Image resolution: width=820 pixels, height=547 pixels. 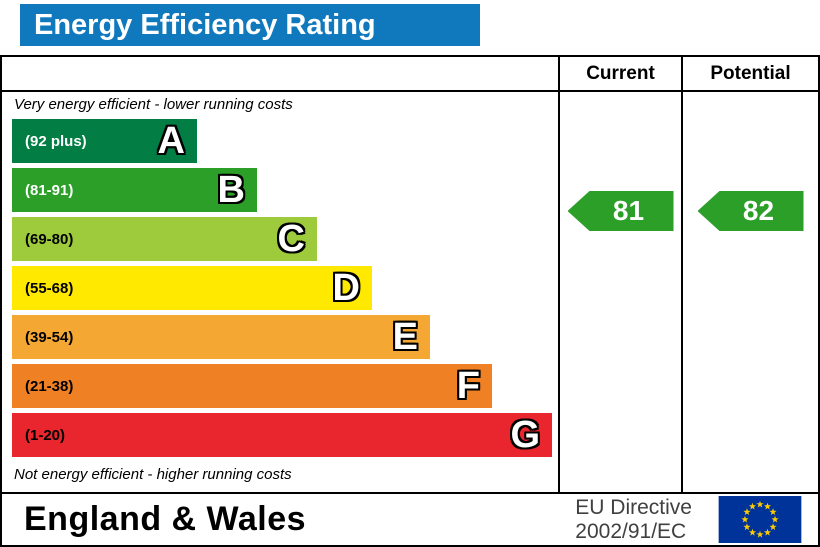 What do you see at coordinates (468, 386) in the screenshot?
I see `band-f-letter: F` at bounding box center [468, 386].